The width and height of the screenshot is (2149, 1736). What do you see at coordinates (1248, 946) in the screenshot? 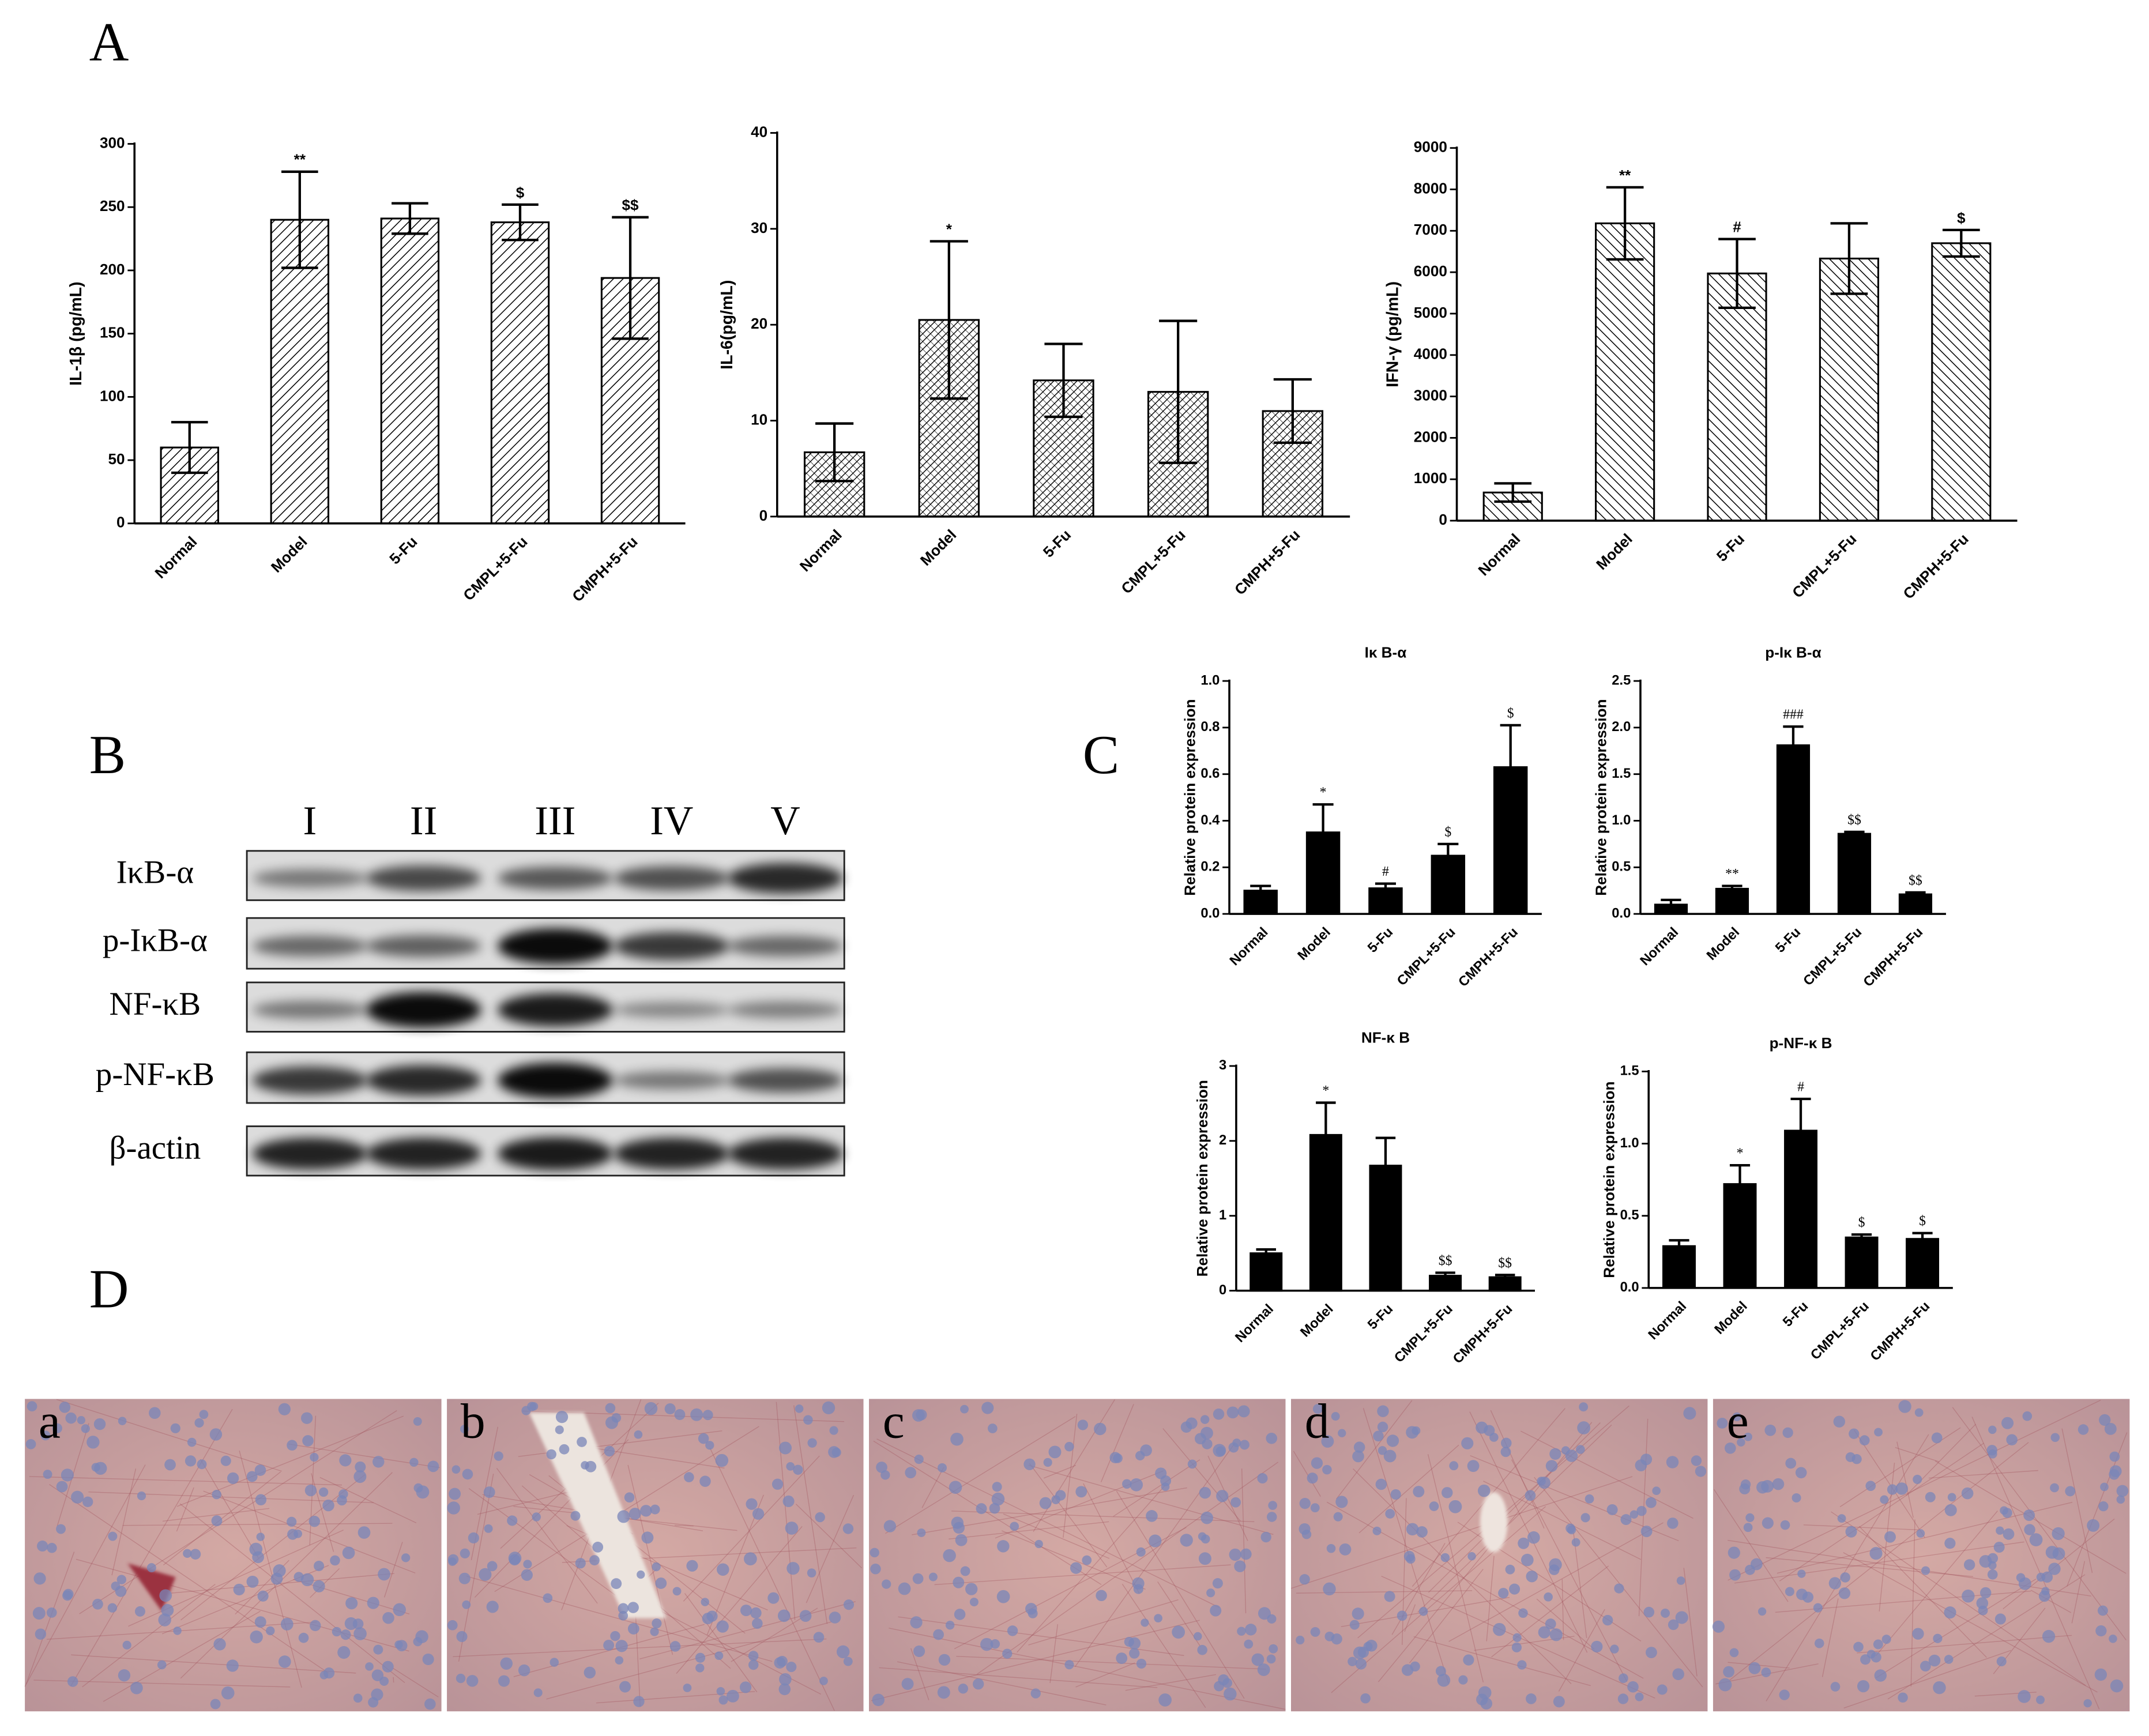
I see `x-tick-label: Normal` at bounding box center [1248, 946].